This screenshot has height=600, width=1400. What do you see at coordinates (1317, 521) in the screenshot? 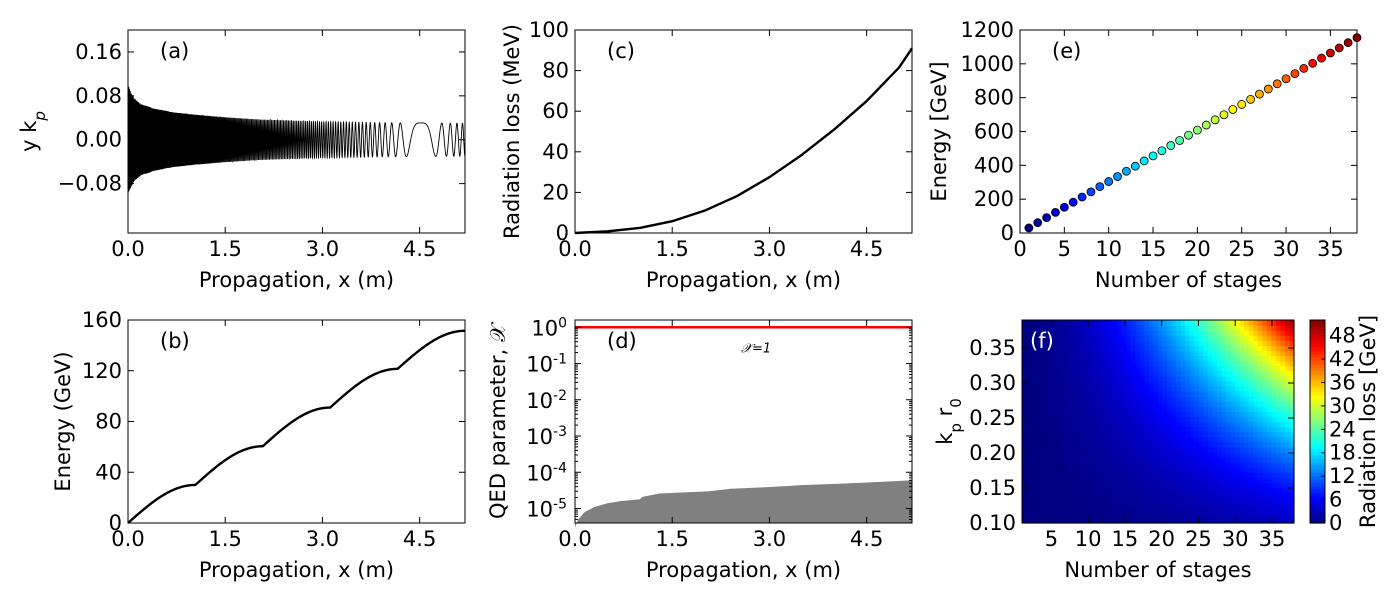
I see `colorbar-segment` at bounding box center [1317, 521].